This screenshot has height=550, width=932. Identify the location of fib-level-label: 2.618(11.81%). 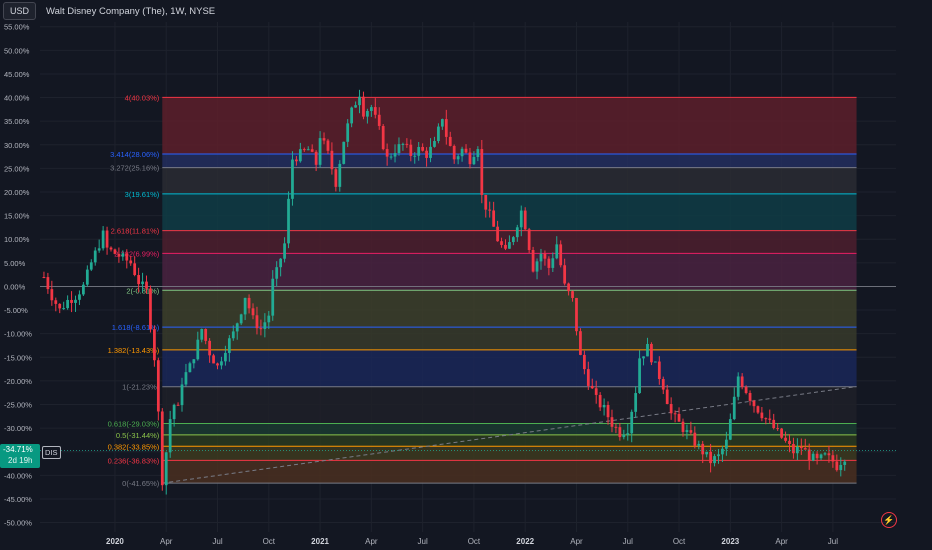
(135, 231).